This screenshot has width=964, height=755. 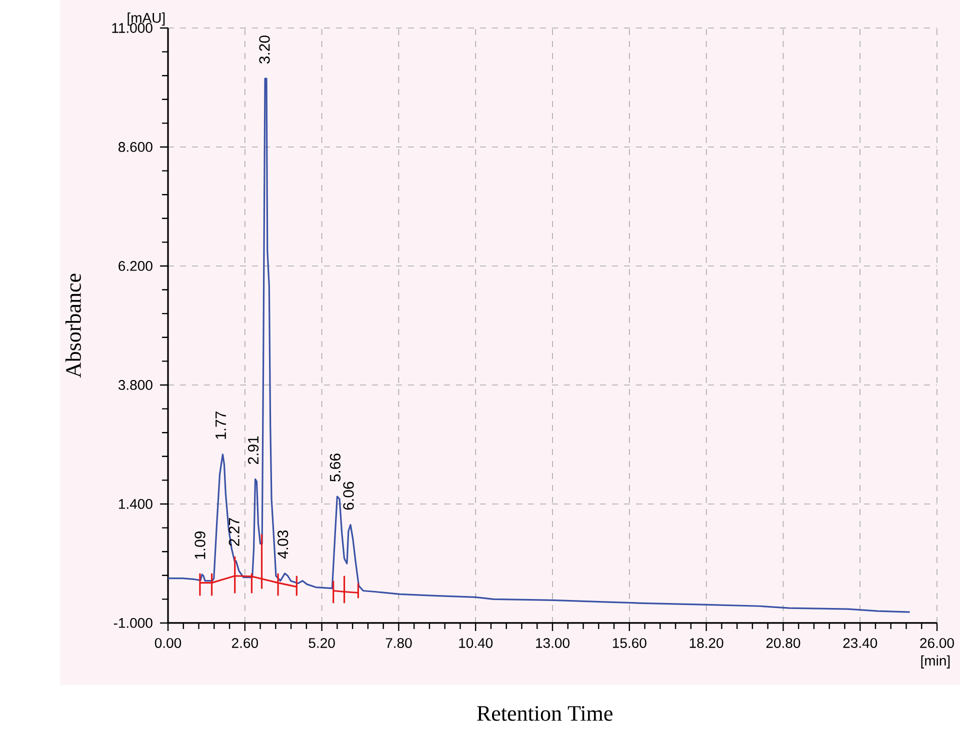 I want to click on x-tick-label: 10.40, so click(x=476, y=643).